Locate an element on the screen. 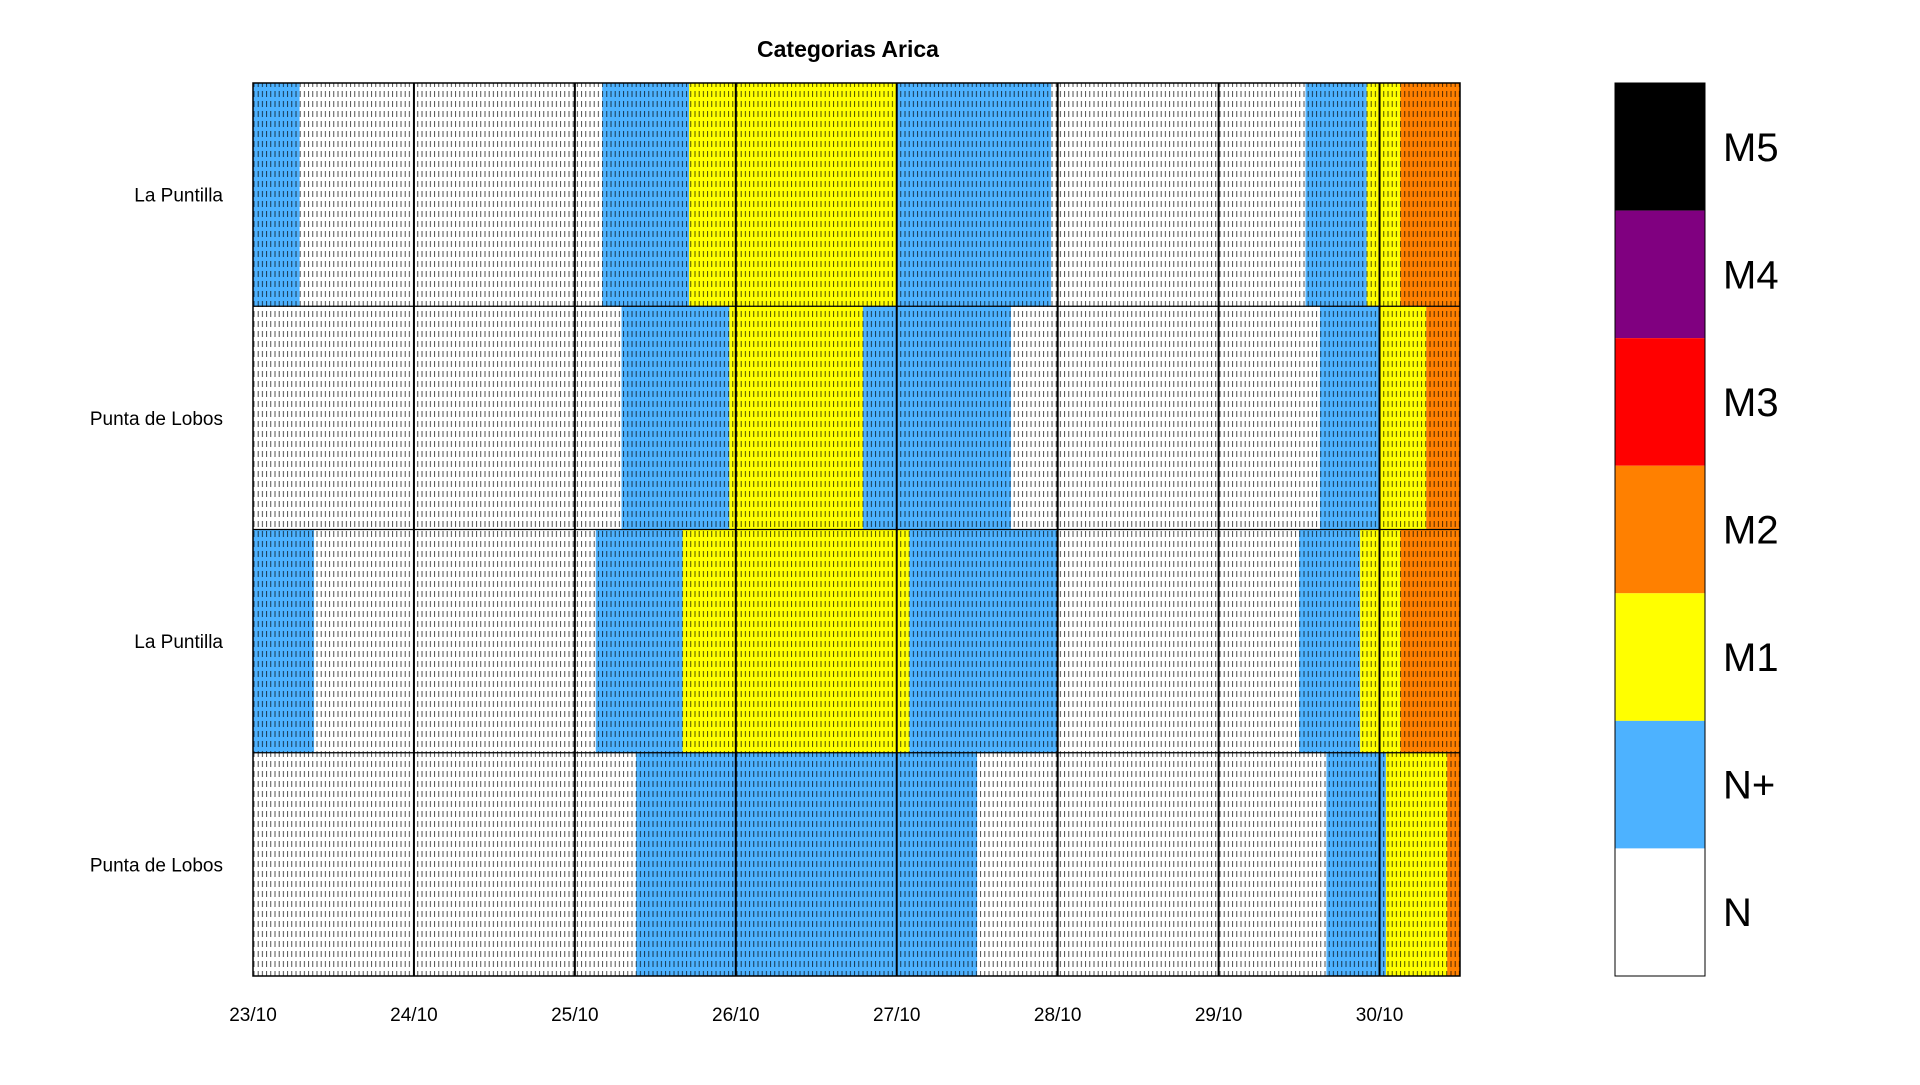 Image resolution: width=1920 pixels, height=1085 pixels. colorbar-label: M2 is located at coordinates (1751, 531).